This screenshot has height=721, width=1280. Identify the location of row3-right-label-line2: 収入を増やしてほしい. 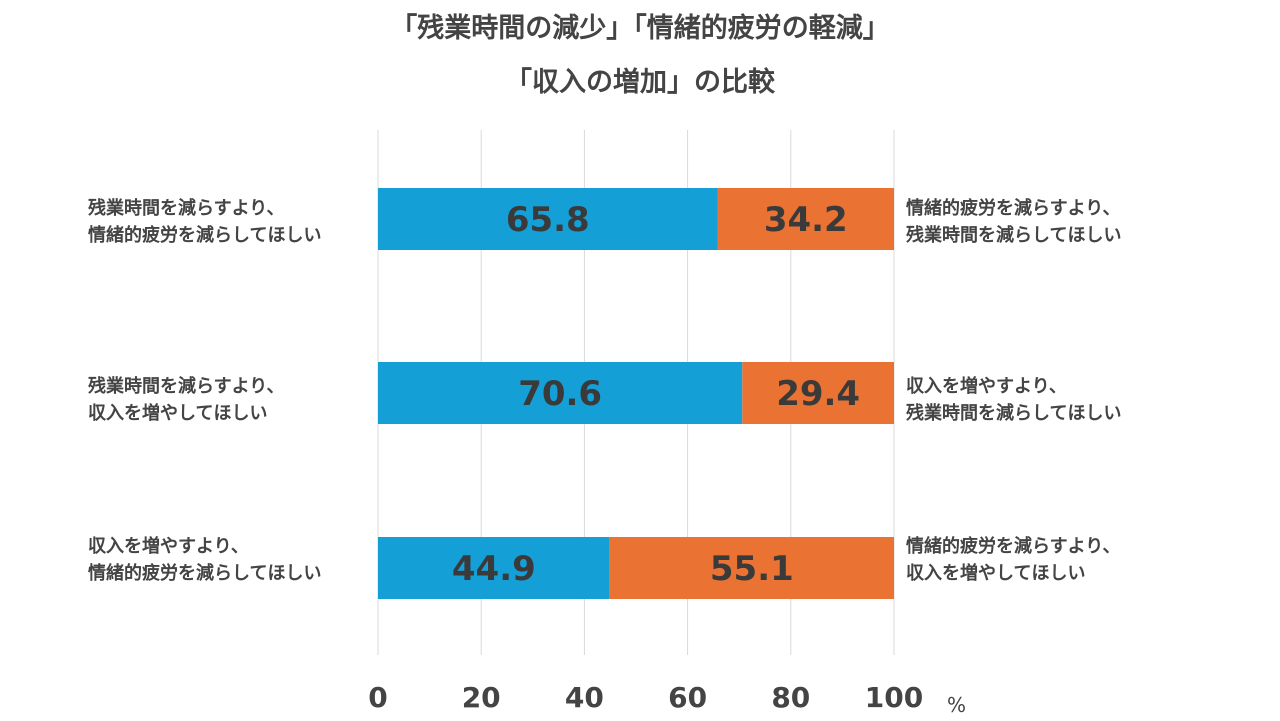
(996, 573).